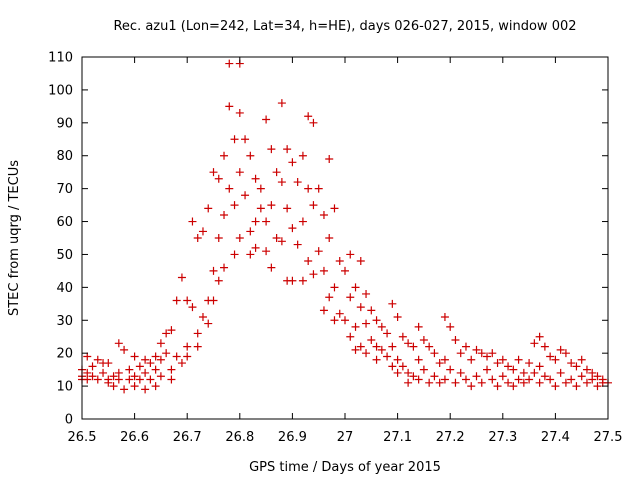  Describe the element at coordinates (608, 437) in the screenshot. I see `x-tick-label: 27.5` at that location.